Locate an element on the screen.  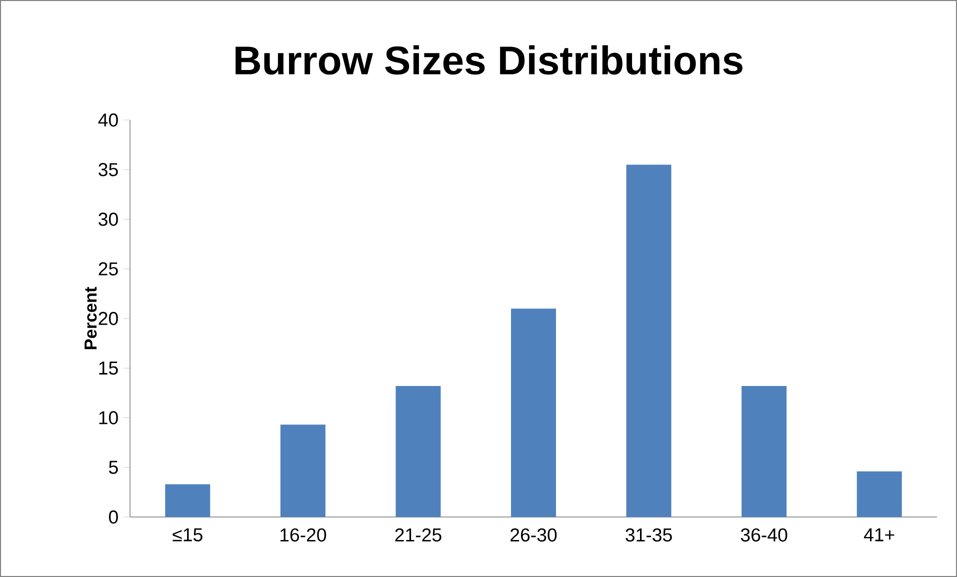
y-tick-label: 35 is located at coordinates (108, 169).